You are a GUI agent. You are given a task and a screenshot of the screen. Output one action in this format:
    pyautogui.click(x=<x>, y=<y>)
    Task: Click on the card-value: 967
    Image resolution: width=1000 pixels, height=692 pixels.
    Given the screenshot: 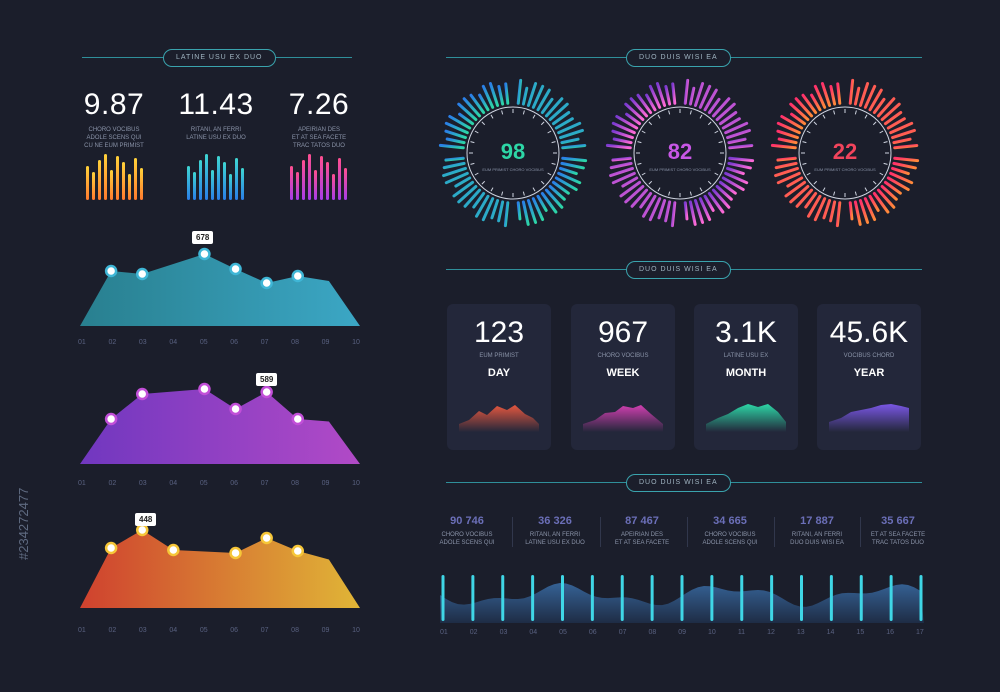 What is the action you would take?
    pyautogui.click(x=623, y=332)
    